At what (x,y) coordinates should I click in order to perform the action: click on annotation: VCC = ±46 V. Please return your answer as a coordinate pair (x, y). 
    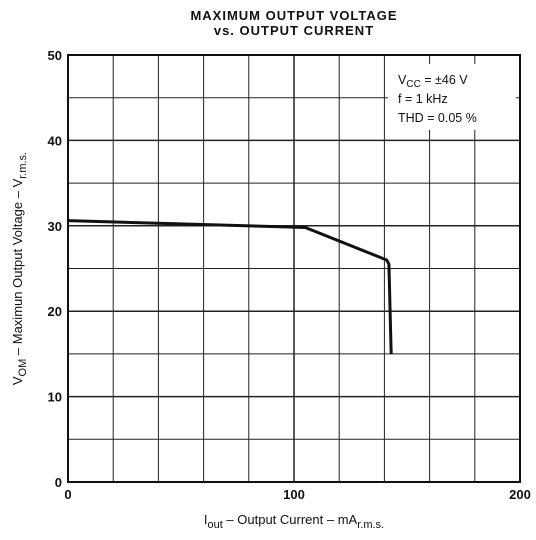
    Looking at the image, I should click on (433, 81).